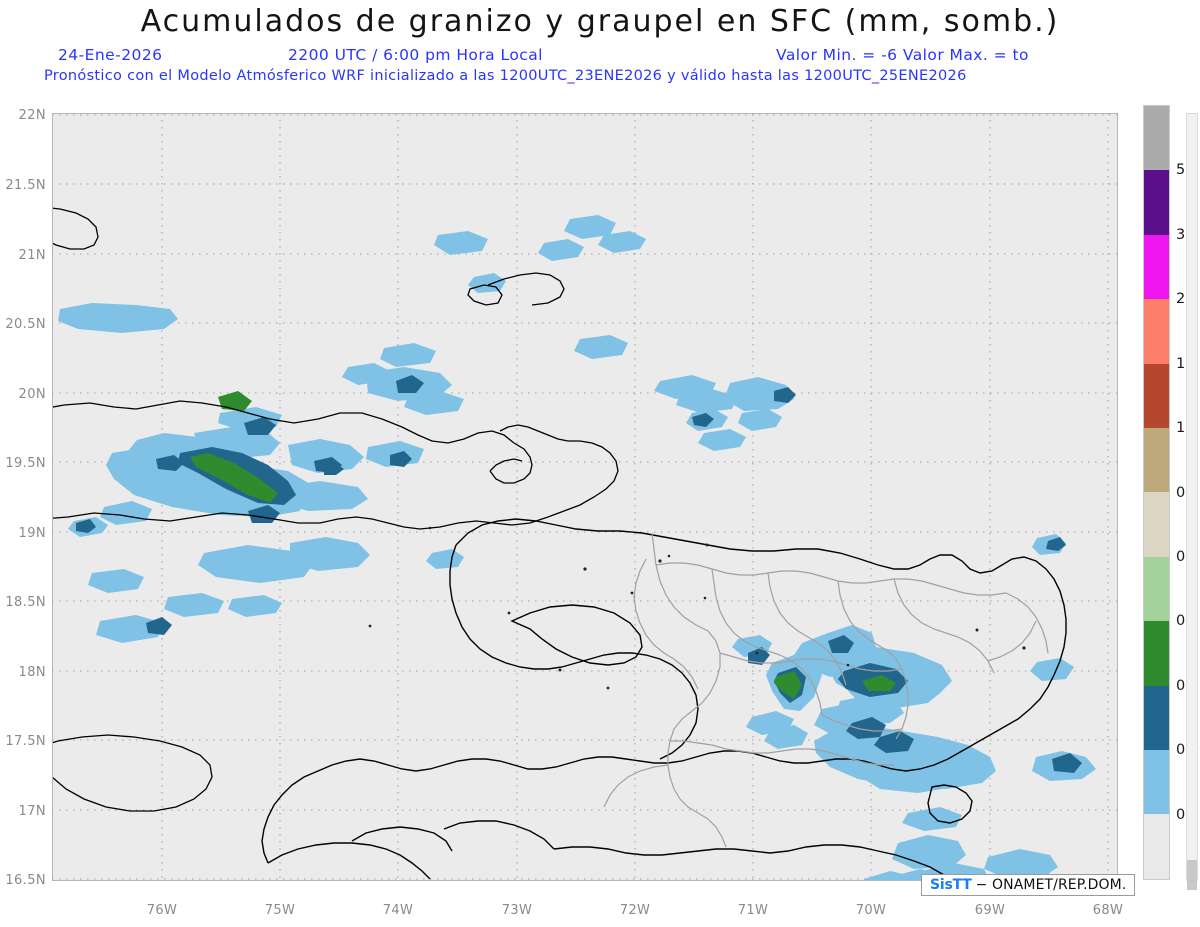 The width and height of the screenshot is (1200, 927). Describe the element at coordinates (110, 55) in the screenshot. I see `forecast-date: 24-Ene-2026` at that location.